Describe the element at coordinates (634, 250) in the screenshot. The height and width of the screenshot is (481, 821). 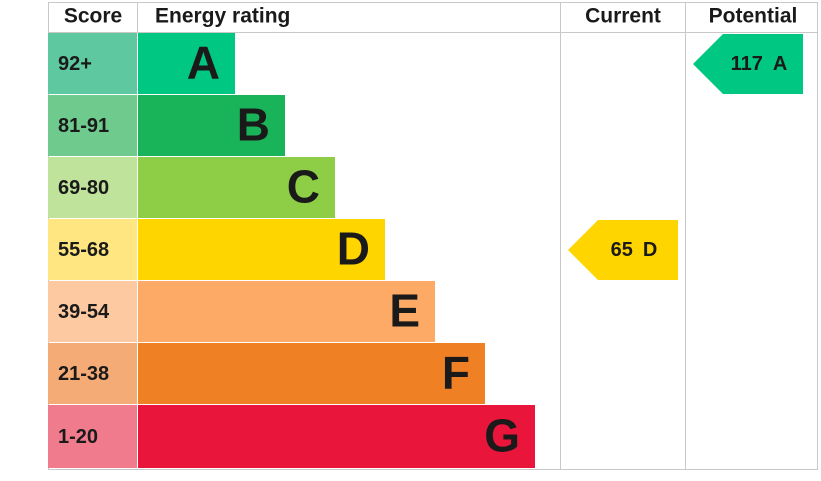
I see `current-label: 65 D` at that location.